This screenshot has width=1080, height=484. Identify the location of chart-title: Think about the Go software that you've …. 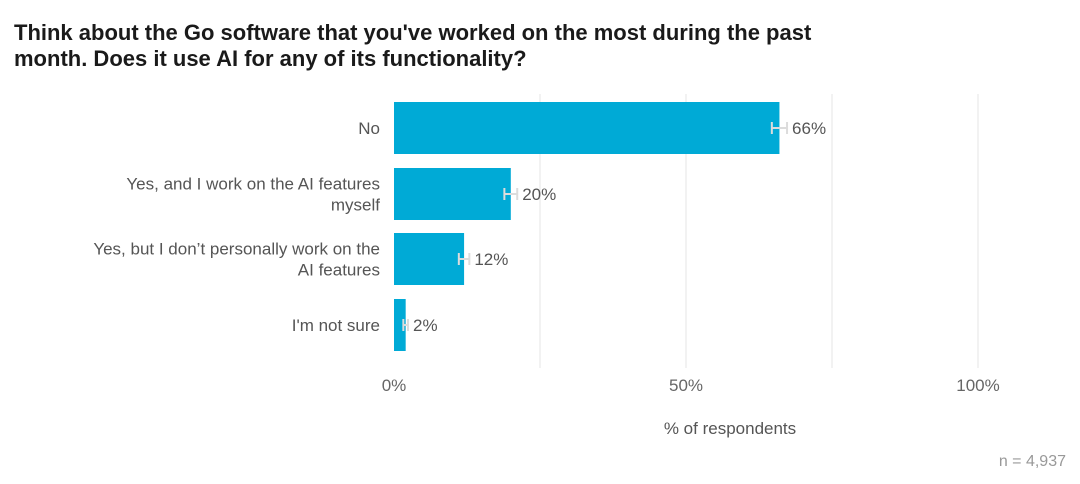
(534, 46).